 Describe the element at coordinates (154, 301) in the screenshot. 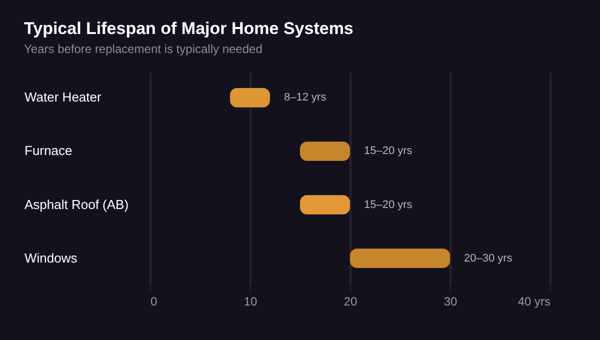

I see `x-tick-label: 0` at that location.